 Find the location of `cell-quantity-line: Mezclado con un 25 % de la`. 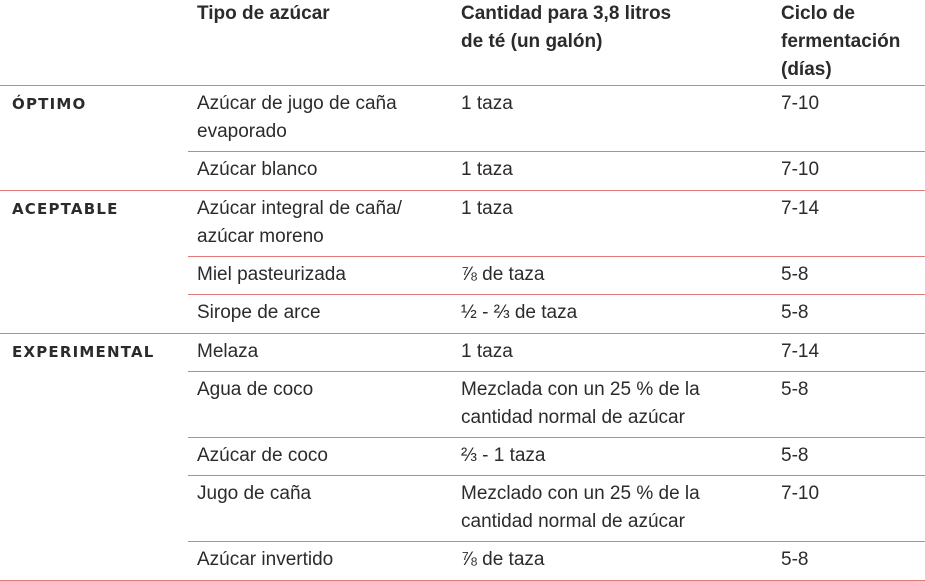

cell-quantity-line: Mezclado con un 25 % de la is located at coordinates (580, 493).